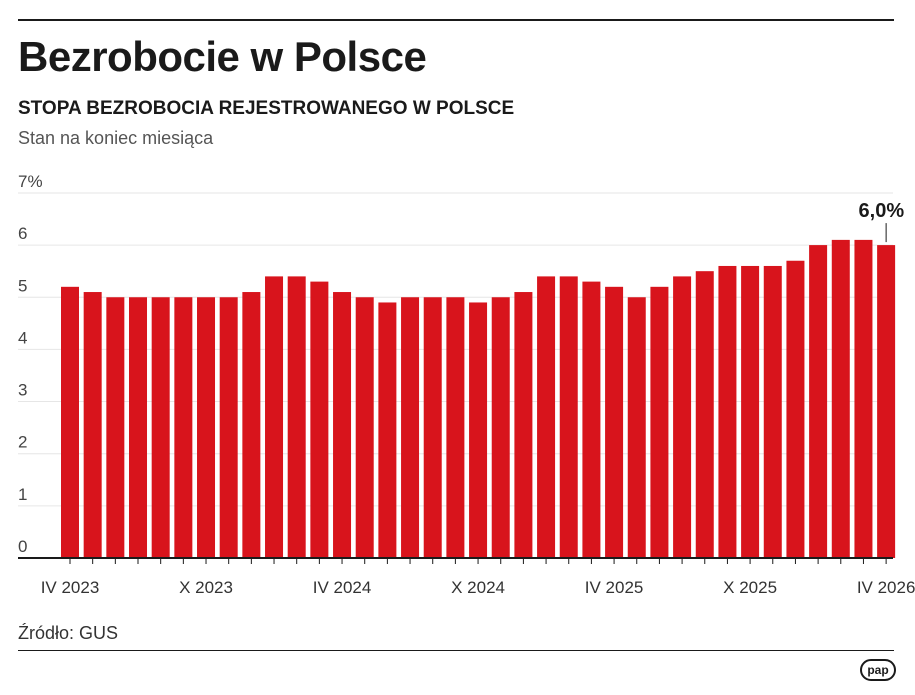  Describe the element at coordinates (22, 337) in the screenshot. I see `y-tick-label: 4` at that location.